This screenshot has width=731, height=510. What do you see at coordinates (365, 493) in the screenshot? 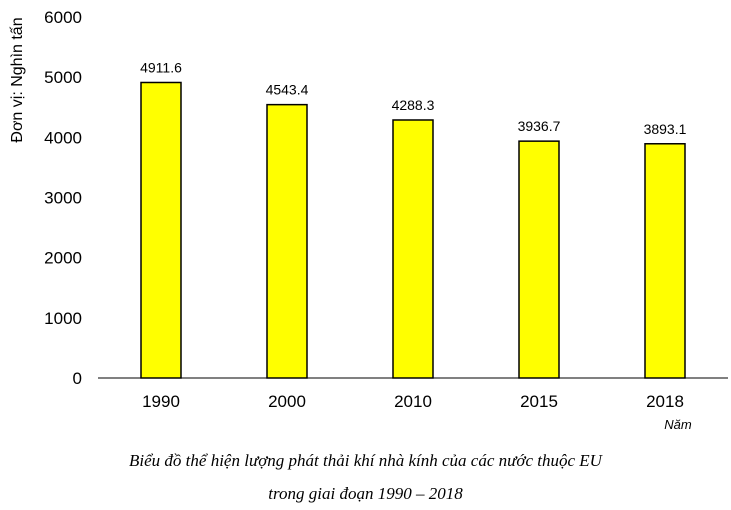
I see `chart-caption-line-2: trong giai đoạn 1990 – 2018` at bounding box center [365, 493].